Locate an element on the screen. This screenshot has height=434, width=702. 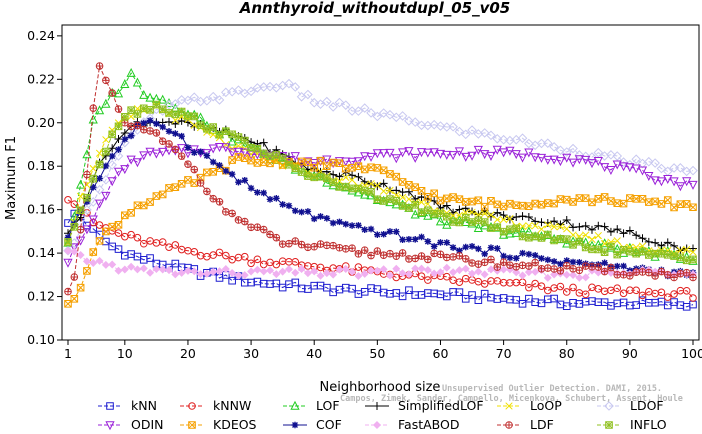
legend-label: LDOF is located at coordinates (647, 405).